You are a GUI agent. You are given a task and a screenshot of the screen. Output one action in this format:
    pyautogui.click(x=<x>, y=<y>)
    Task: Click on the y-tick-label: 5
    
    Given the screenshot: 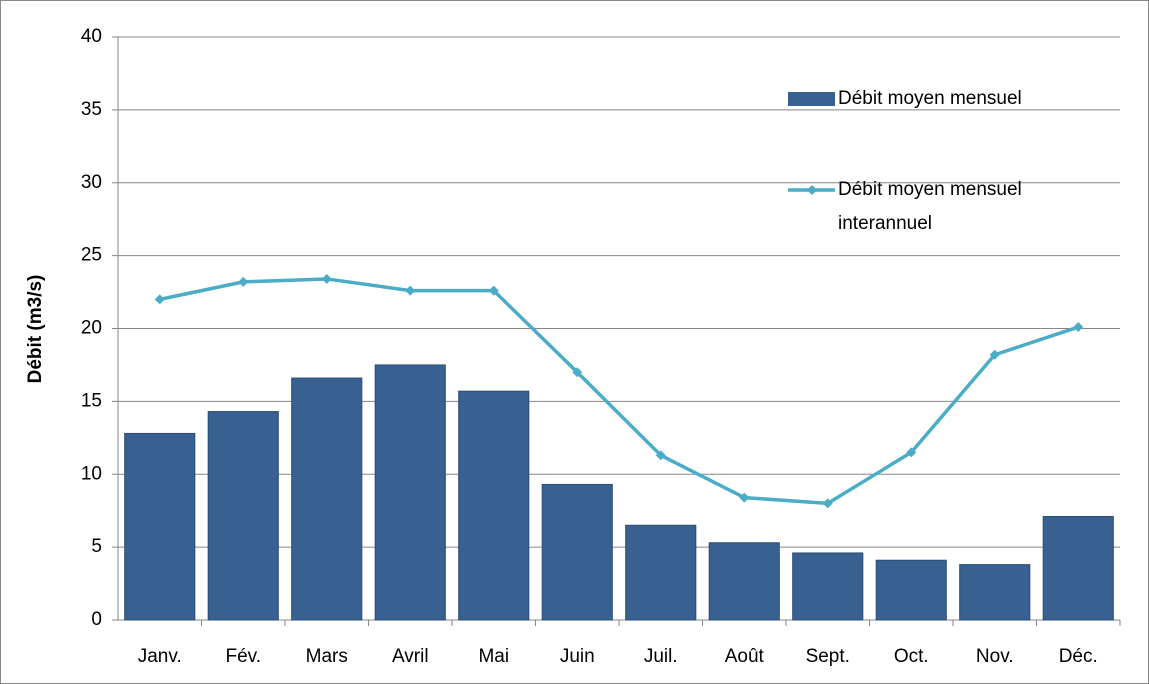 What is the action you would take?
    pyautogui.click(x=96, y=546)
    